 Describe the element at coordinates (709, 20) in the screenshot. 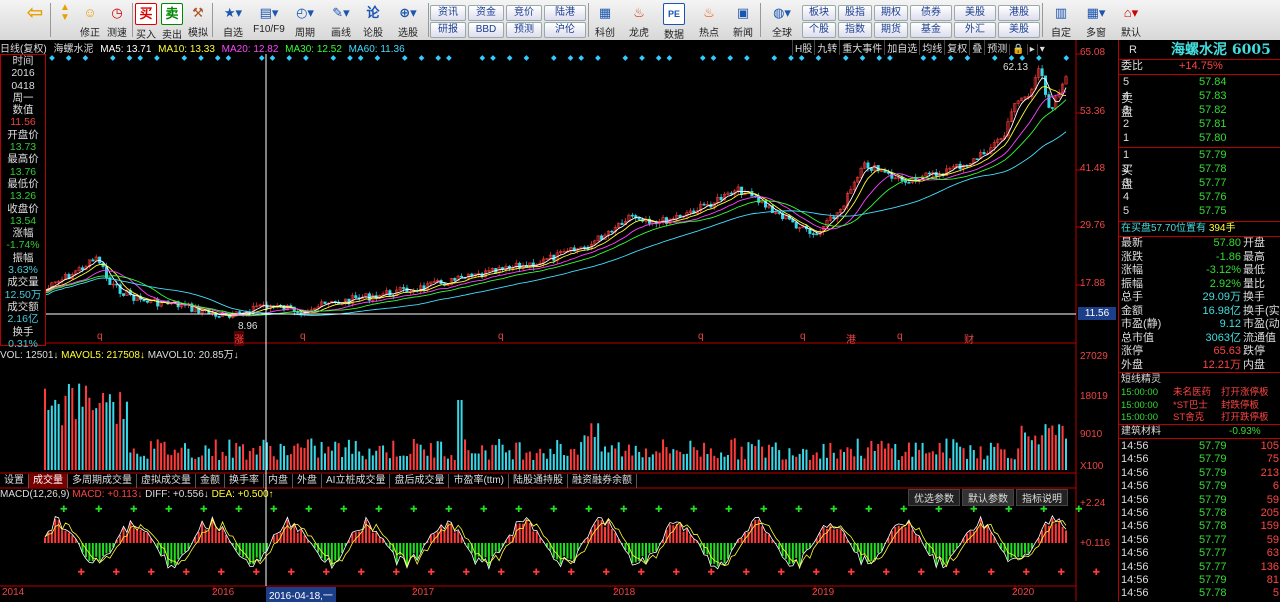

I see `redian-button: ♨ 热点` at that location.